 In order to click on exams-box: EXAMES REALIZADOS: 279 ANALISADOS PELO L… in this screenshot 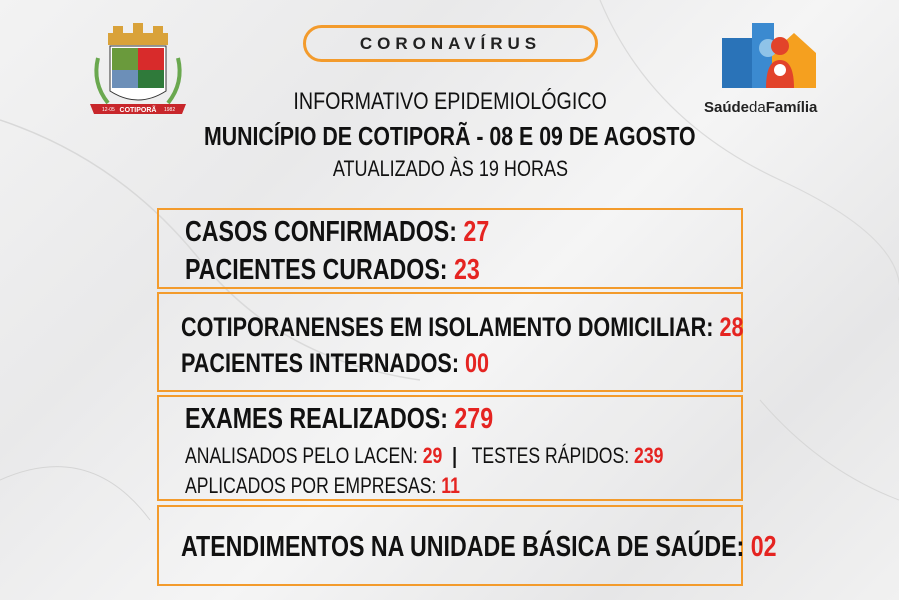, I will do `click(450, 448)`.